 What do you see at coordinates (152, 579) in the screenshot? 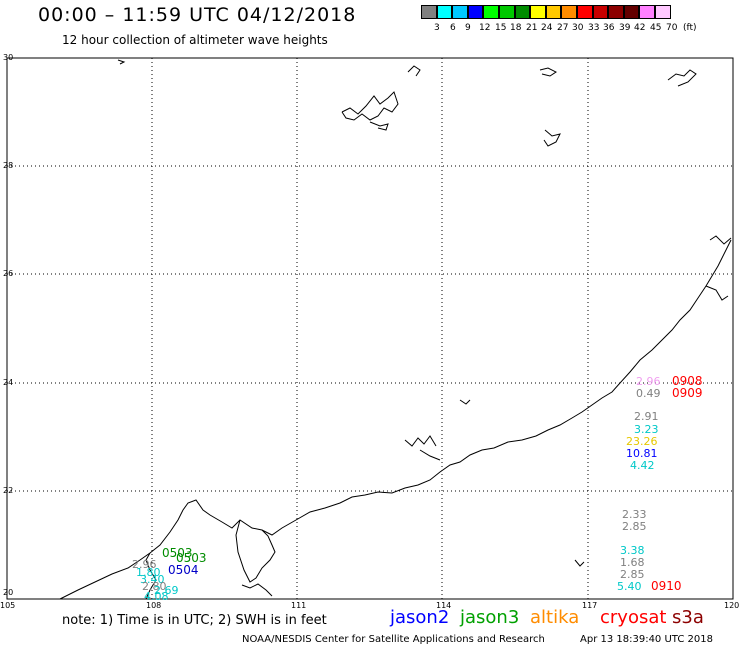
I see `swh-value: 3.40` at bounding box center [152, 579].